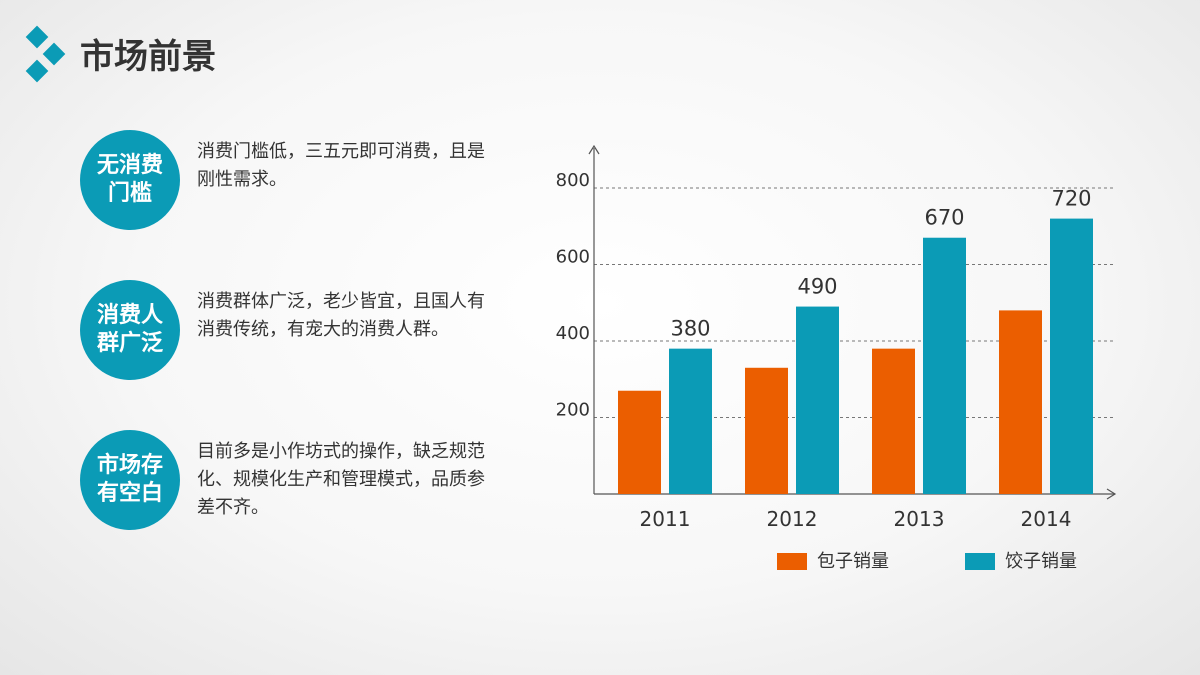 The width and height of the screenshot is (1200, 675). Describe the element at coordinates (690, 329) in the screenshot. I see `data-label: 380` at that location.